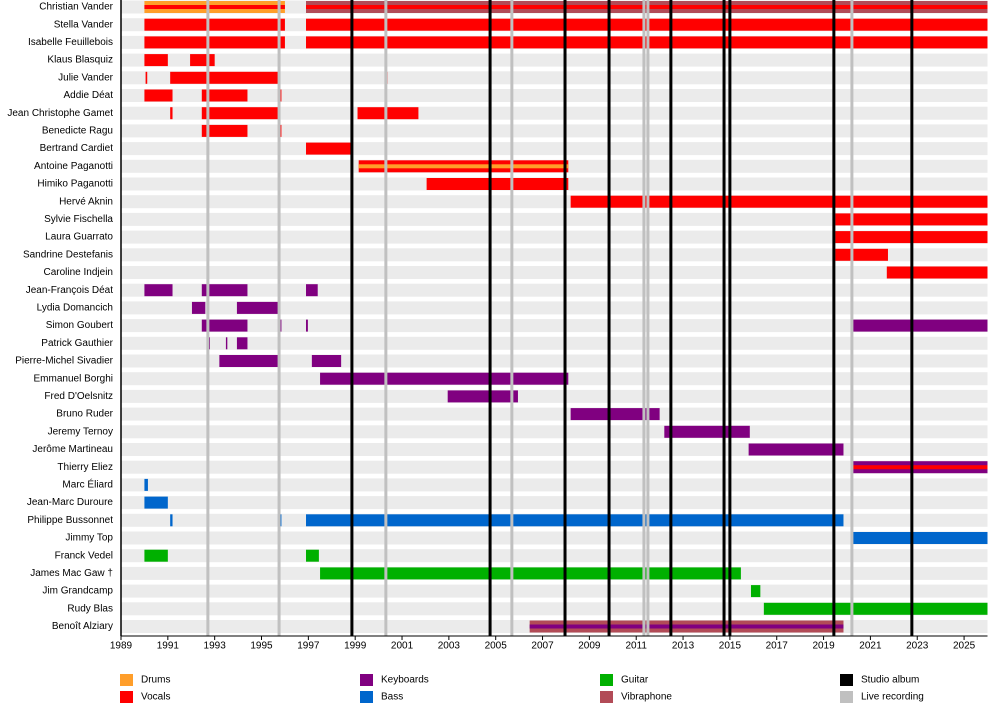 Image resolution: width=1000 pixels, height=710 pixels. What do you see at coordinates (90, 608) in the screenshot?
I see `member-name: Rudy Blas` at bounding box center [90, 608].